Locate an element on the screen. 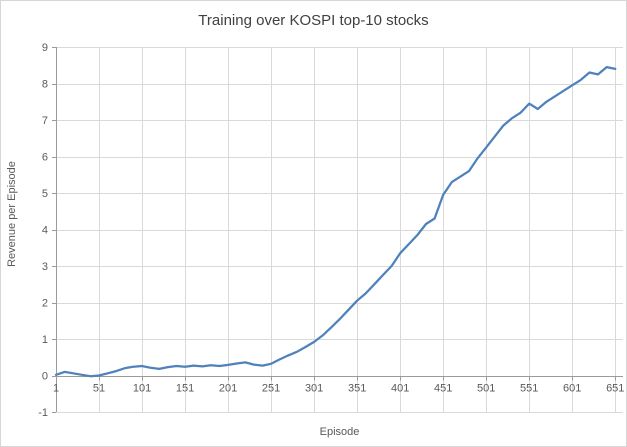 The image size is (627, 447). y-tick-label: 9 is located at coordinates (45, 48).